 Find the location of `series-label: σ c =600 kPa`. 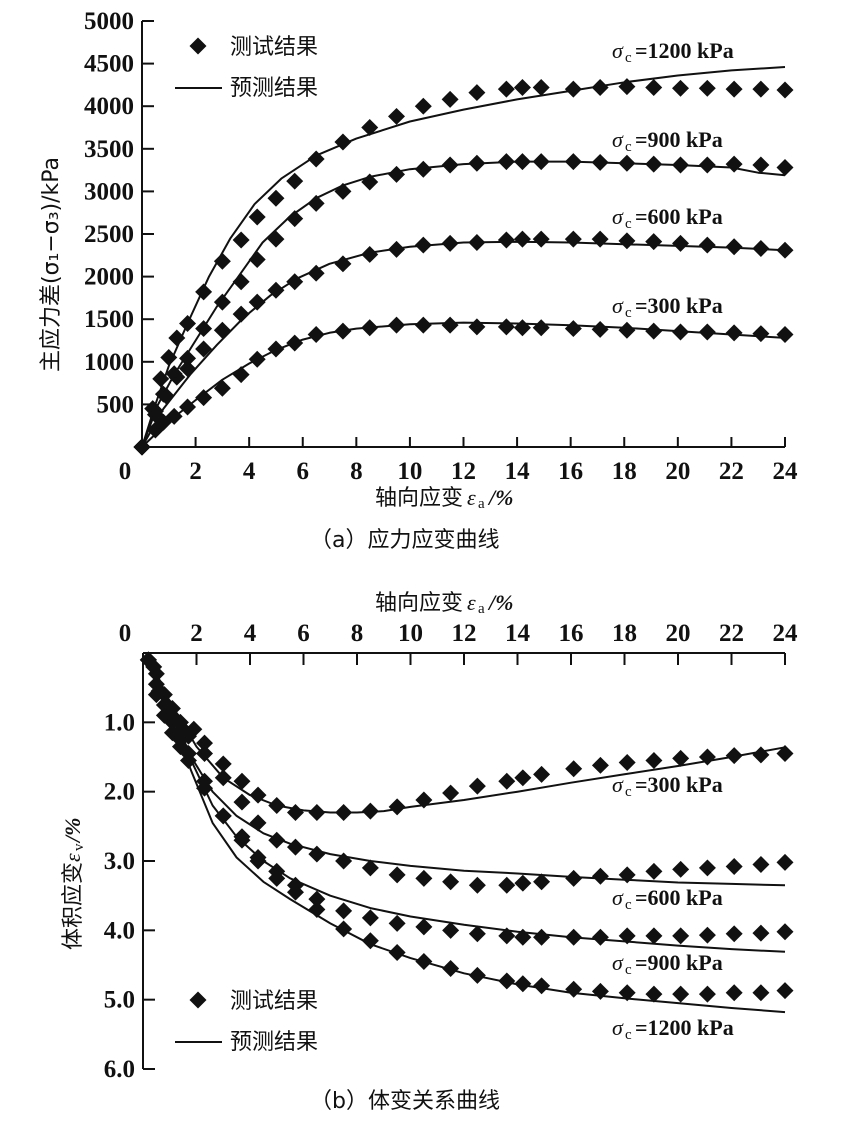

series-label: σ c =600 kPa is located at coordinates (667, 899).